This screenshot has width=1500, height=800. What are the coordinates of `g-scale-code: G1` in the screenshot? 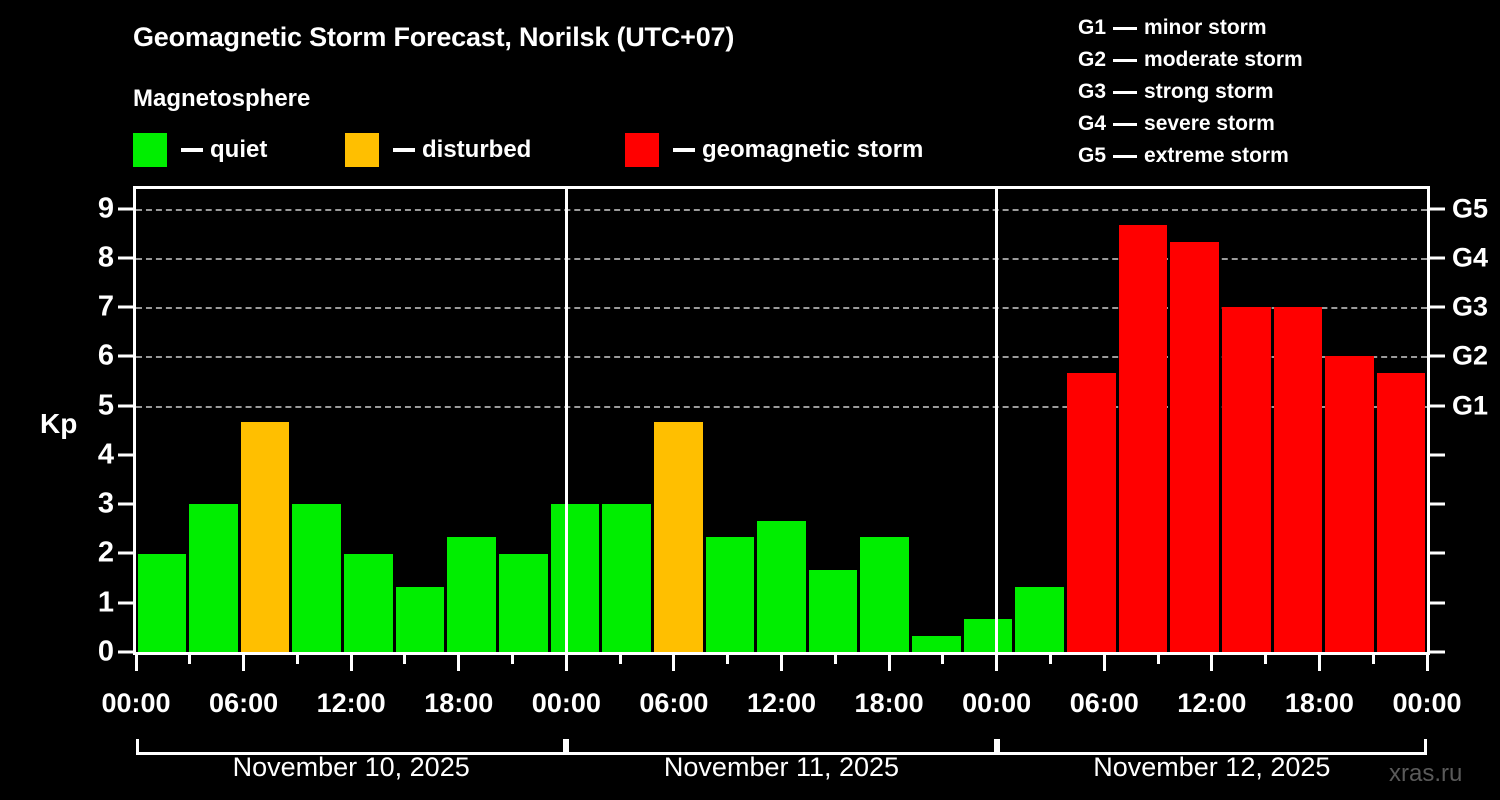 It's located at (1092, 27).